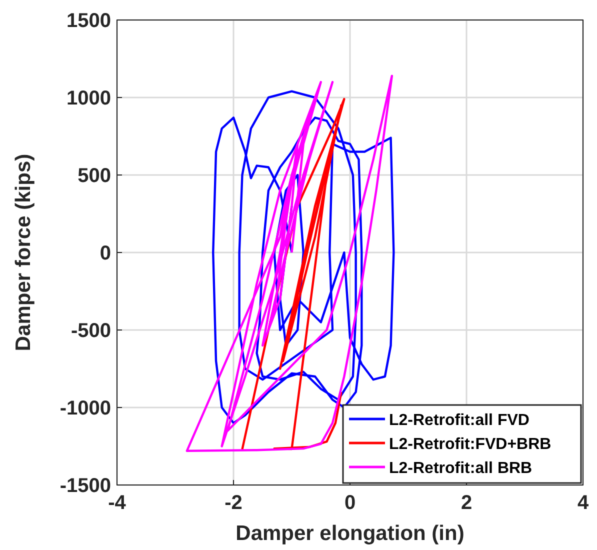 Image resolution: width=597 pixels, height=550 pixels. Describe the element at coordinates (23, 253) in the screenshot. I see `y-axis-title: Damper force (kips)` at that location.